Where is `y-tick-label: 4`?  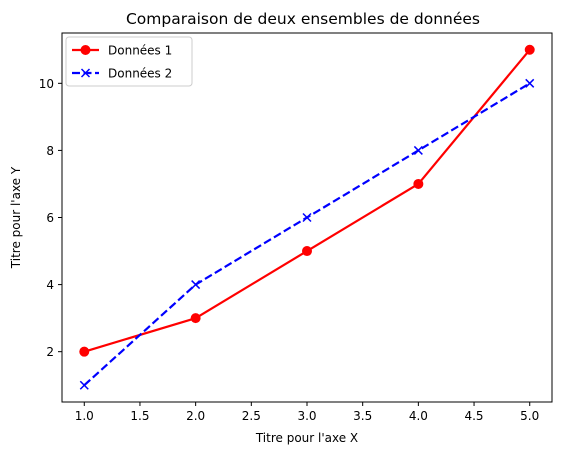 y-tick-label: 4 is located at coordinates (50, 285).